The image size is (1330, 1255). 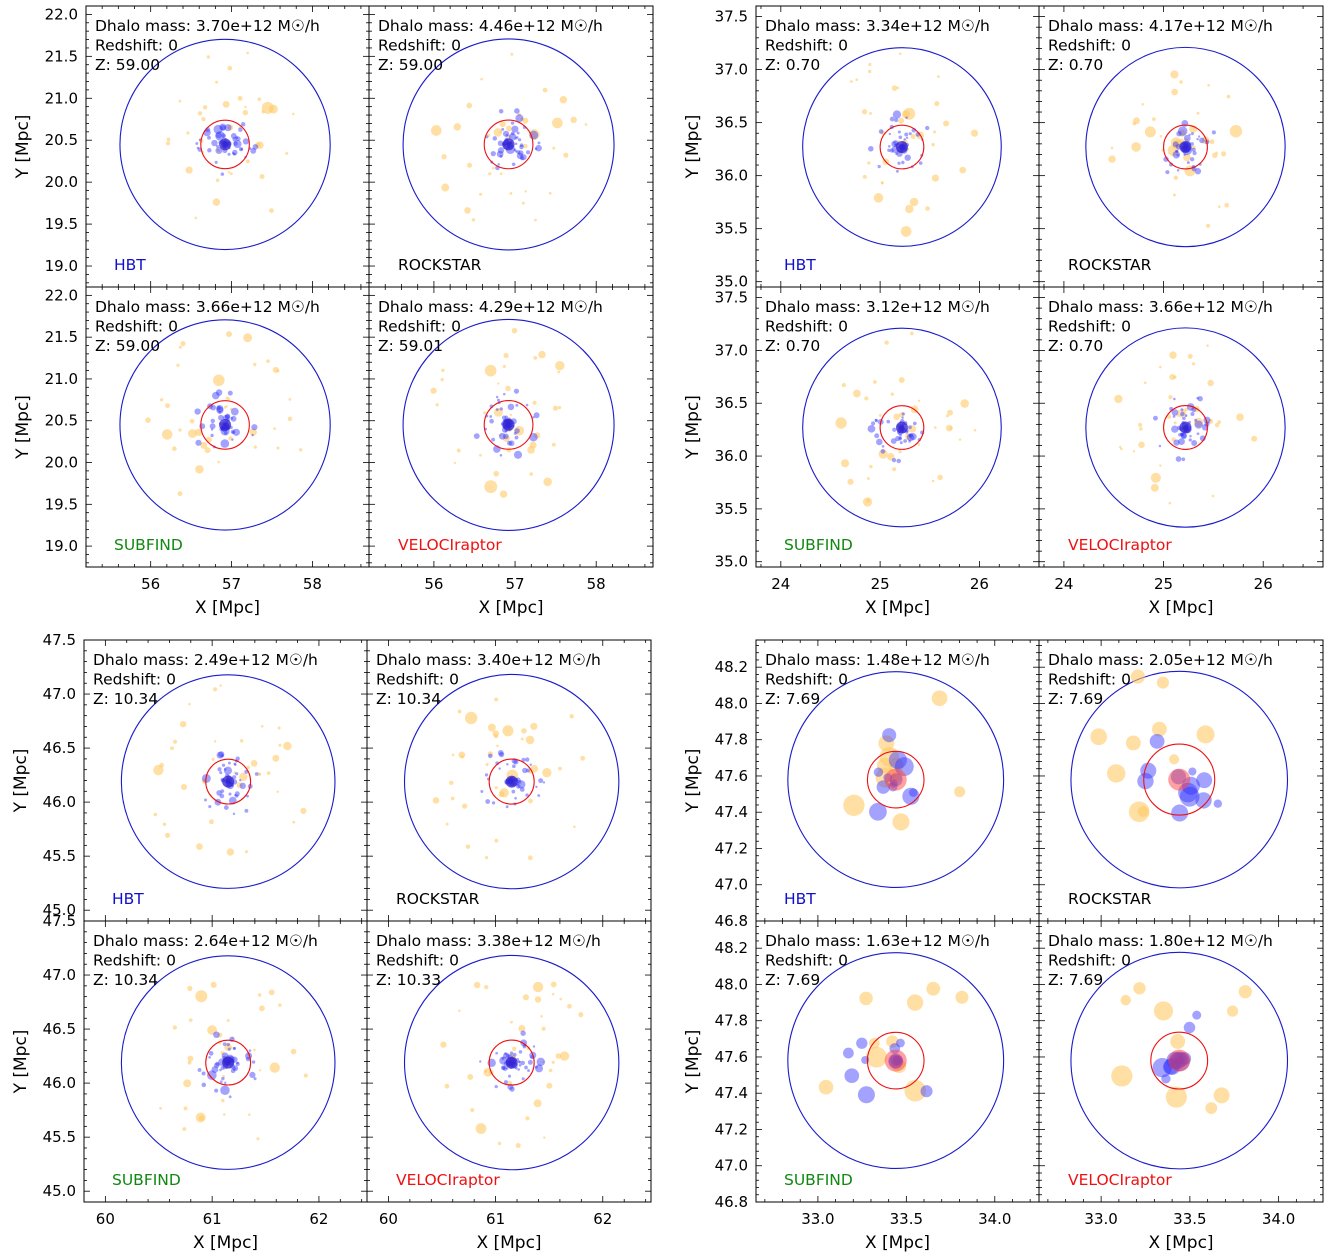 What do you see at coordinates (1185, 147) in the screenshot?
I see `central-halo-marker` at bounding box center [1185, 147].